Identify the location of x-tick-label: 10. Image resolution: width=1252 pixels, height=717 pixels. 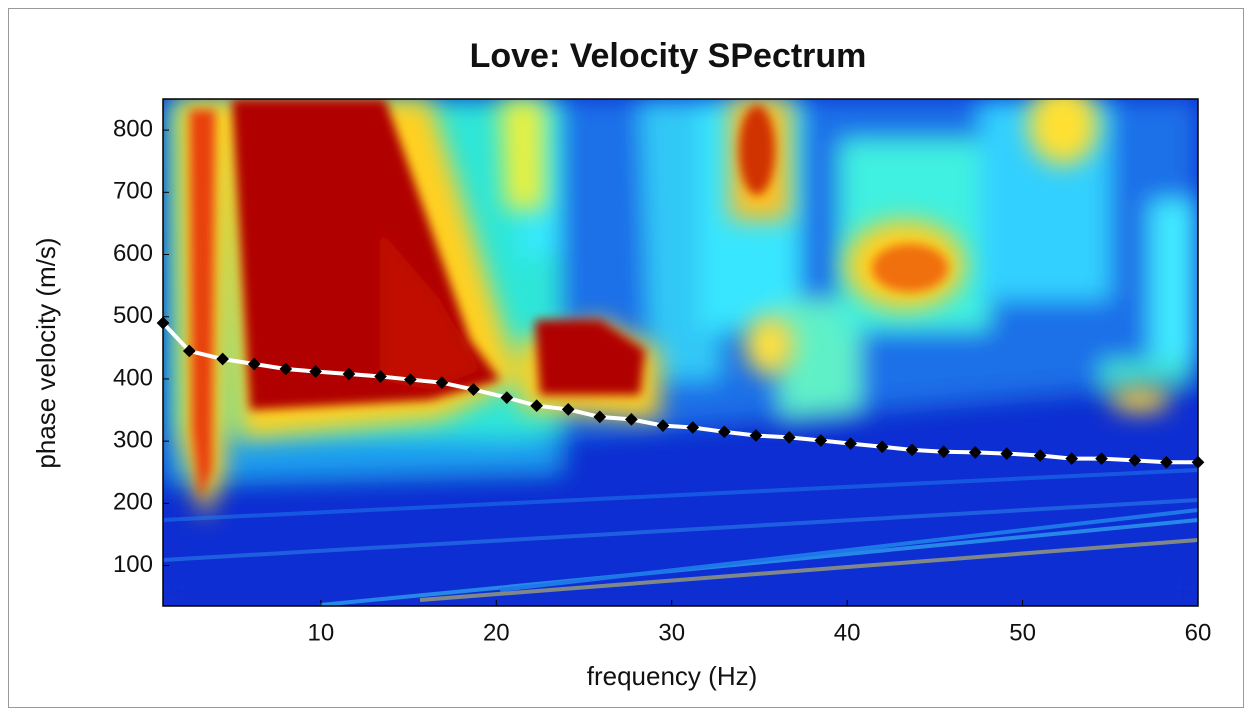
(321, 632).